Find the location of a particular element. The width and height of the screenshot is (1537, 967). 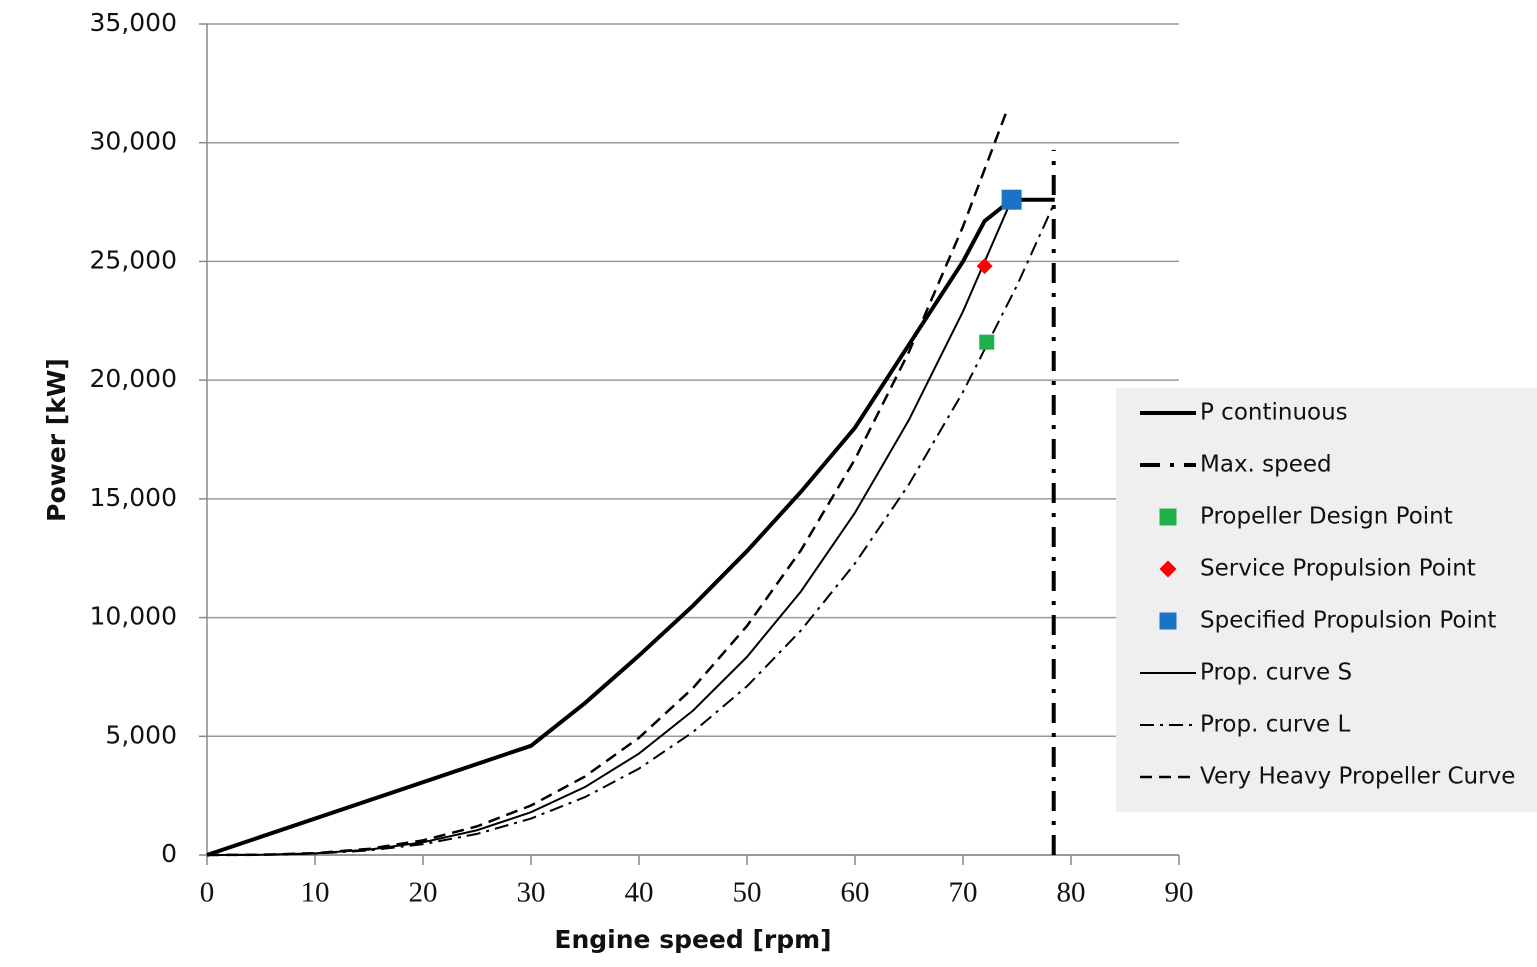

legend-label: Prop. curve L is located at coordinates (1275, 725).